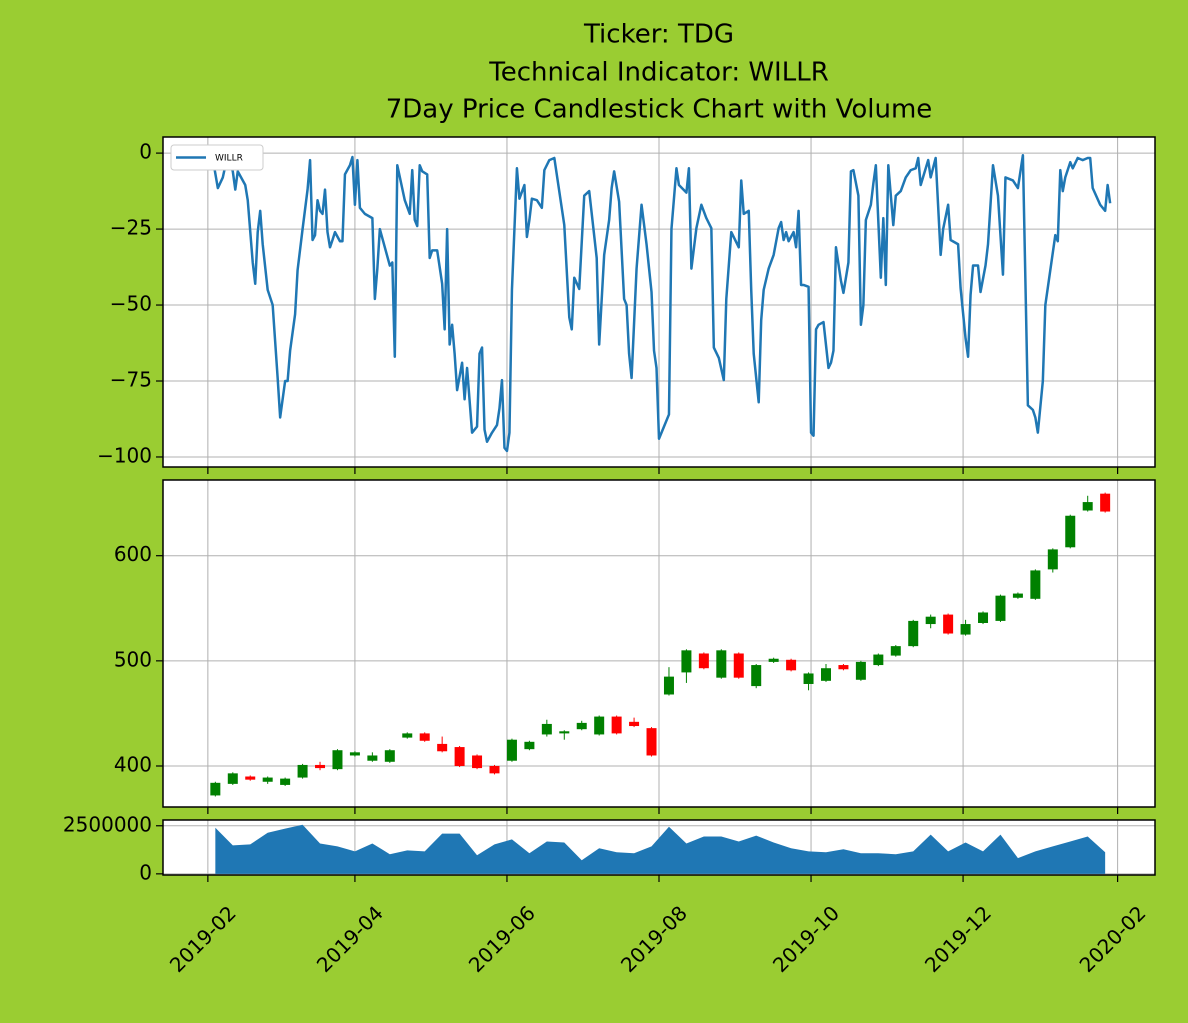  What do you see at coordinates (133, 554) in the screenshot?
I see `y-tick-label: 600` at bounding box center [133, 554].